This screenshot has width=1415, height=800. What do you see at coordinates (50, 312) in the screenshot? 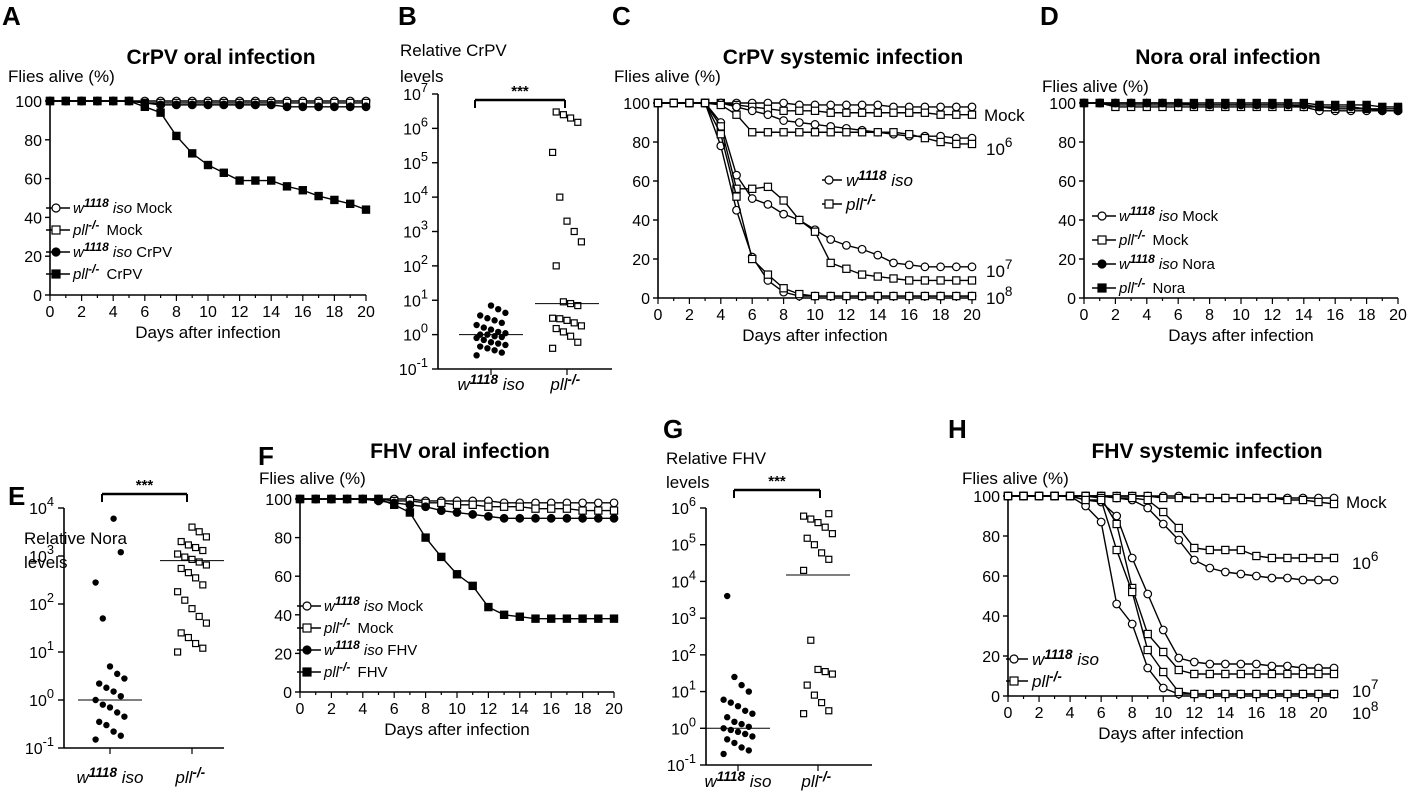
I see `x-tick-label: 0` at bounding box center [50, 312].